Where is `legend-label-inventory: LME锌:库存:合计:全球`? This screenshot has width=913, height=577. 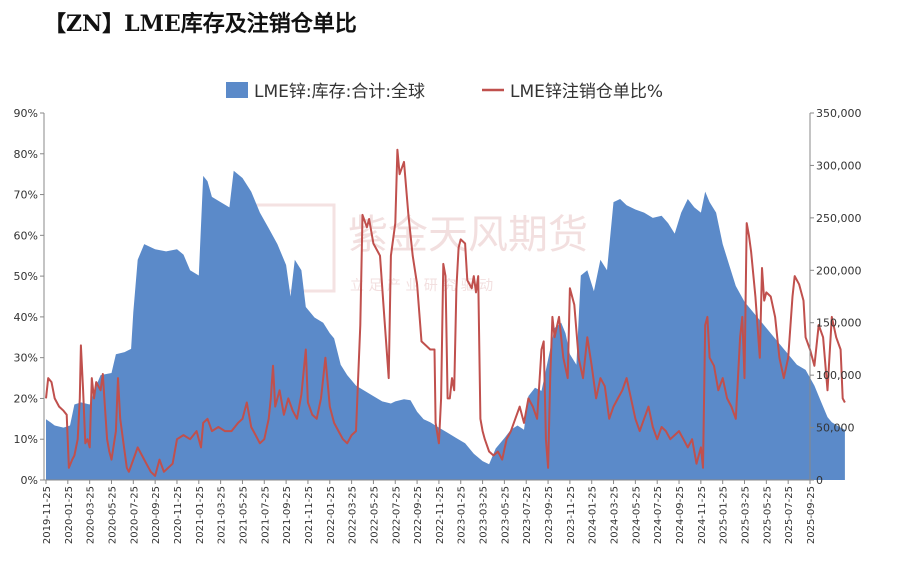 legend-label-inventory: LME锌:库存:合计:全球 is located at coordinates (339, 92).